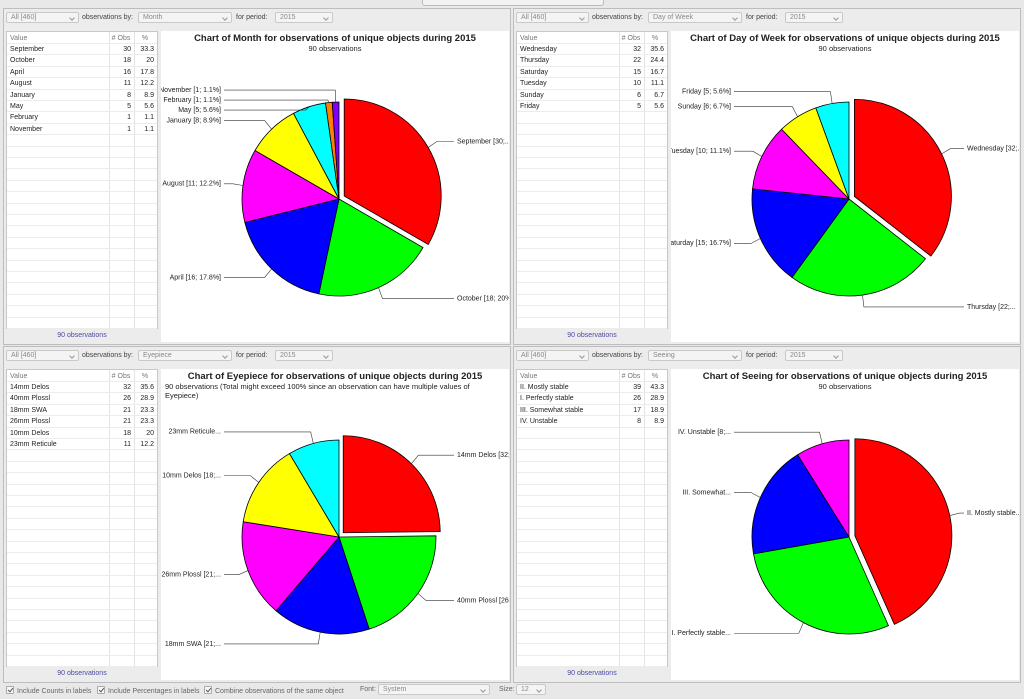 The image size is (1024, 699). I want to click on font-select: System, so click(434, 689).